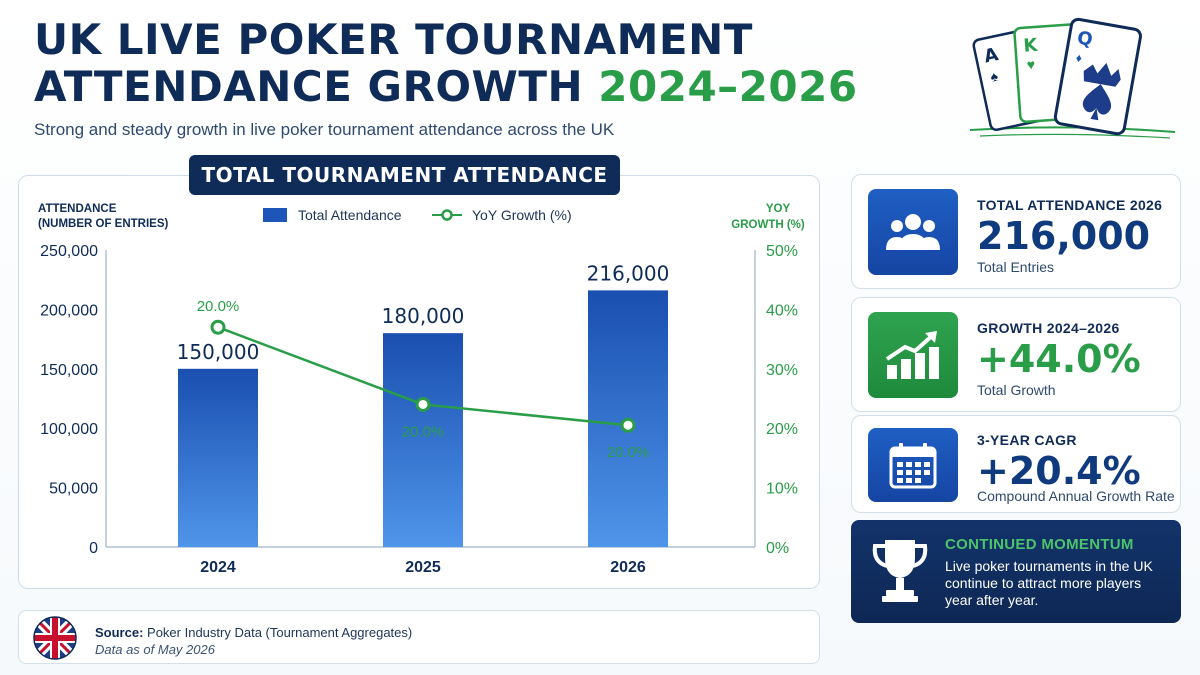 The width and height of the screenshot is (1200, 675). What do you see at coordinates (350, 215) in the screenshot?
I see `legend-label-attendance: Total Attendance` at bounding box center [350, 215].